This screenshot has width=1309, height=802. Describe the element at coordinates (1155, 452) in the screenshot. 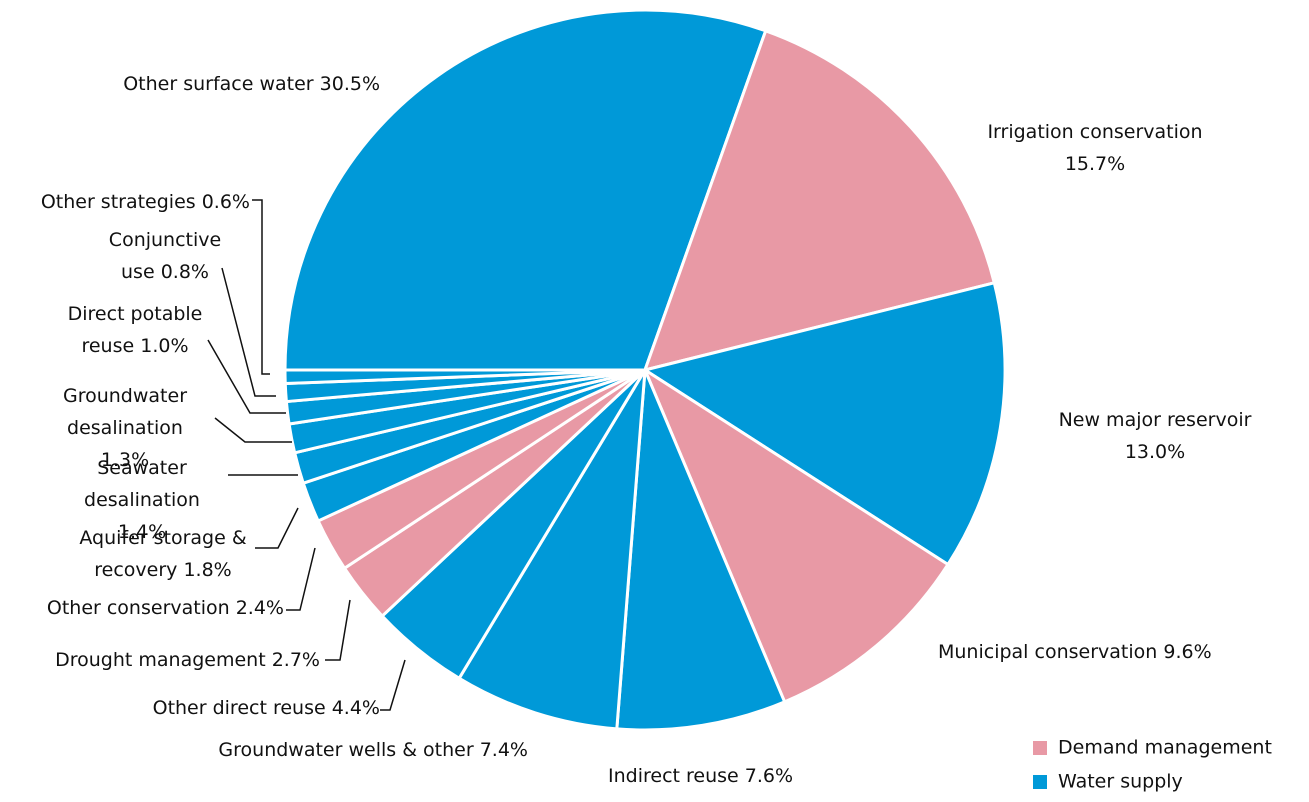

I see `value-label: 13.0%` at that location.